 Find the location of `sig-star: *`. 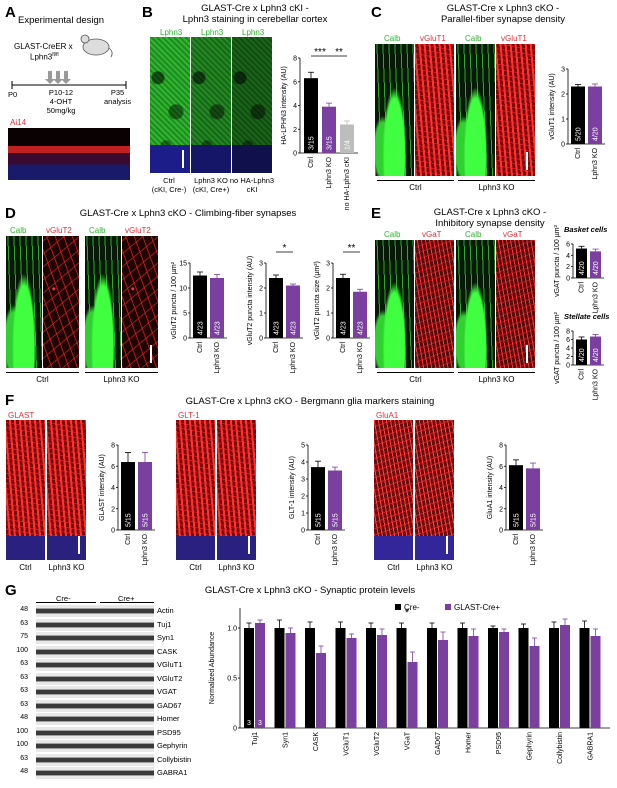

sig-star: * is located at coordinates (407, 613).